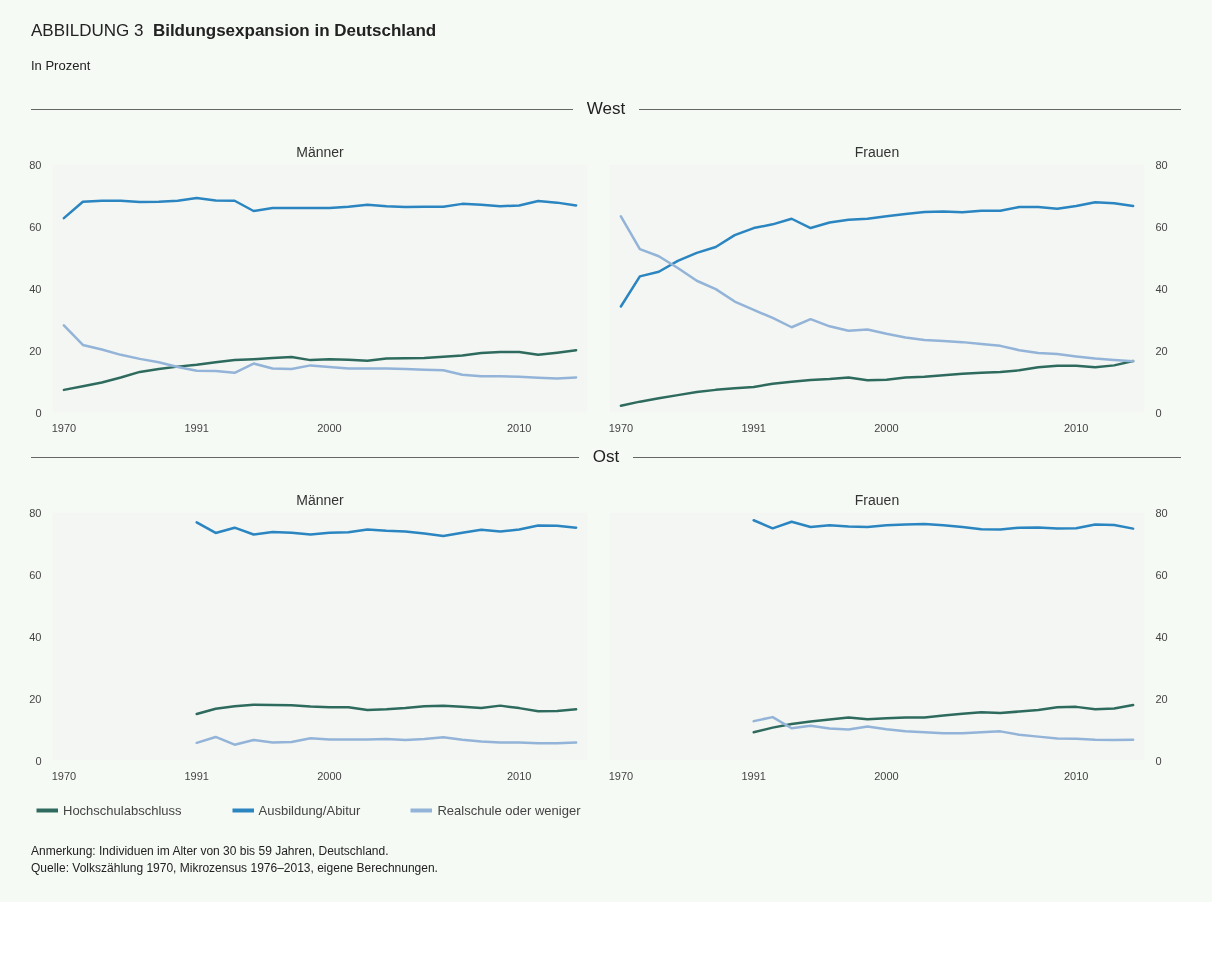 This screenshot has height=972, width=1216. I want to click on text: ABBILDUNG 3, so click(87, 30).